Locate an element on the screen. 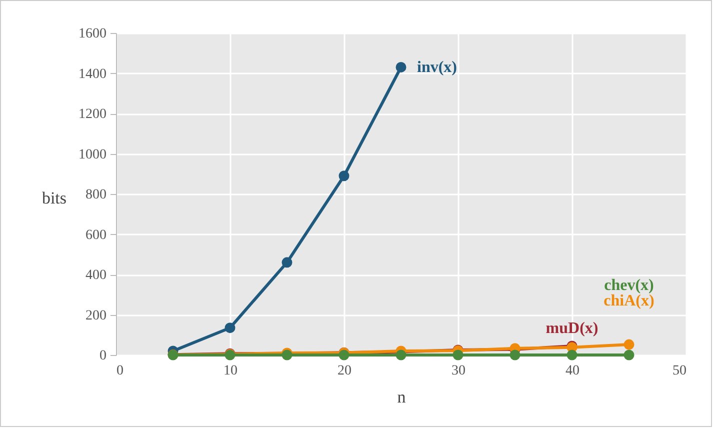  x-tick-label: 10 is located at coordinates (231, 371).